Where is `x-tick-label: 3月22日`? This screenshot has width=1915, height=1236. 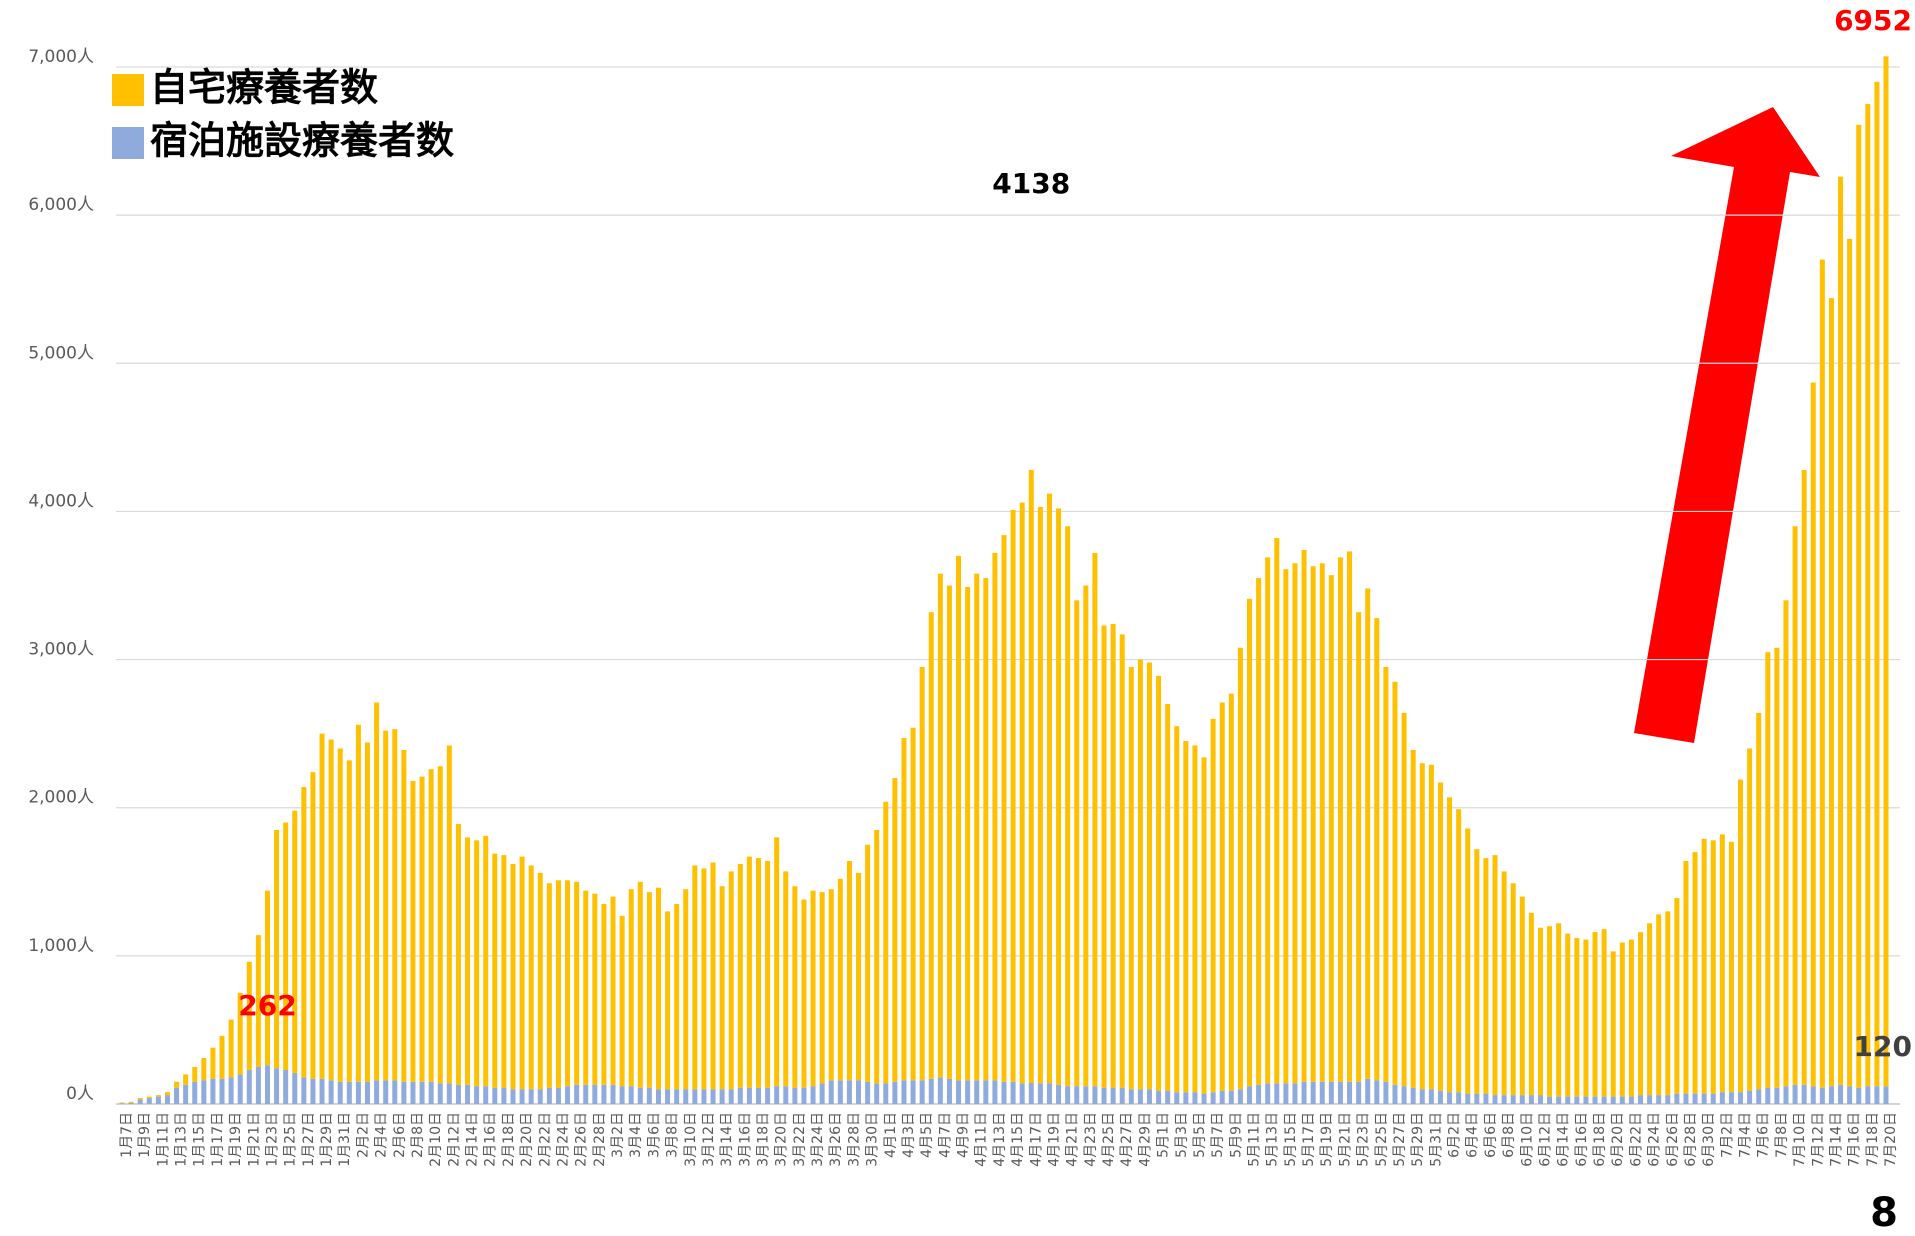
x-tick-label: 3月22日 is located at coordinates (800, 1139).